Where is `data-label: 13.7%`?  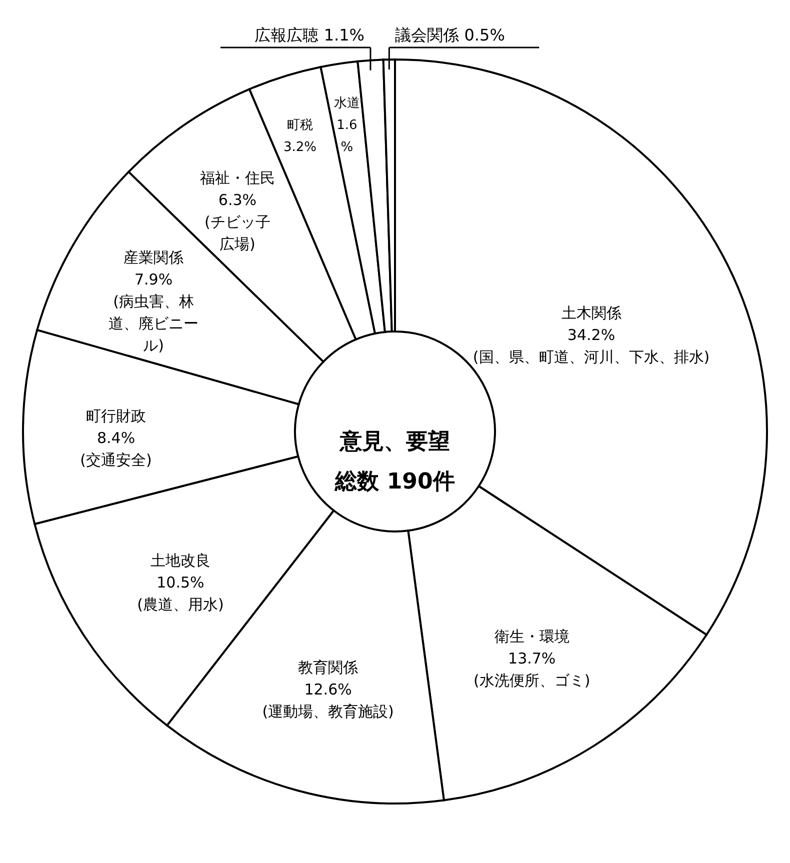 data-label: 13.7% is located at coordinates (532, 659).